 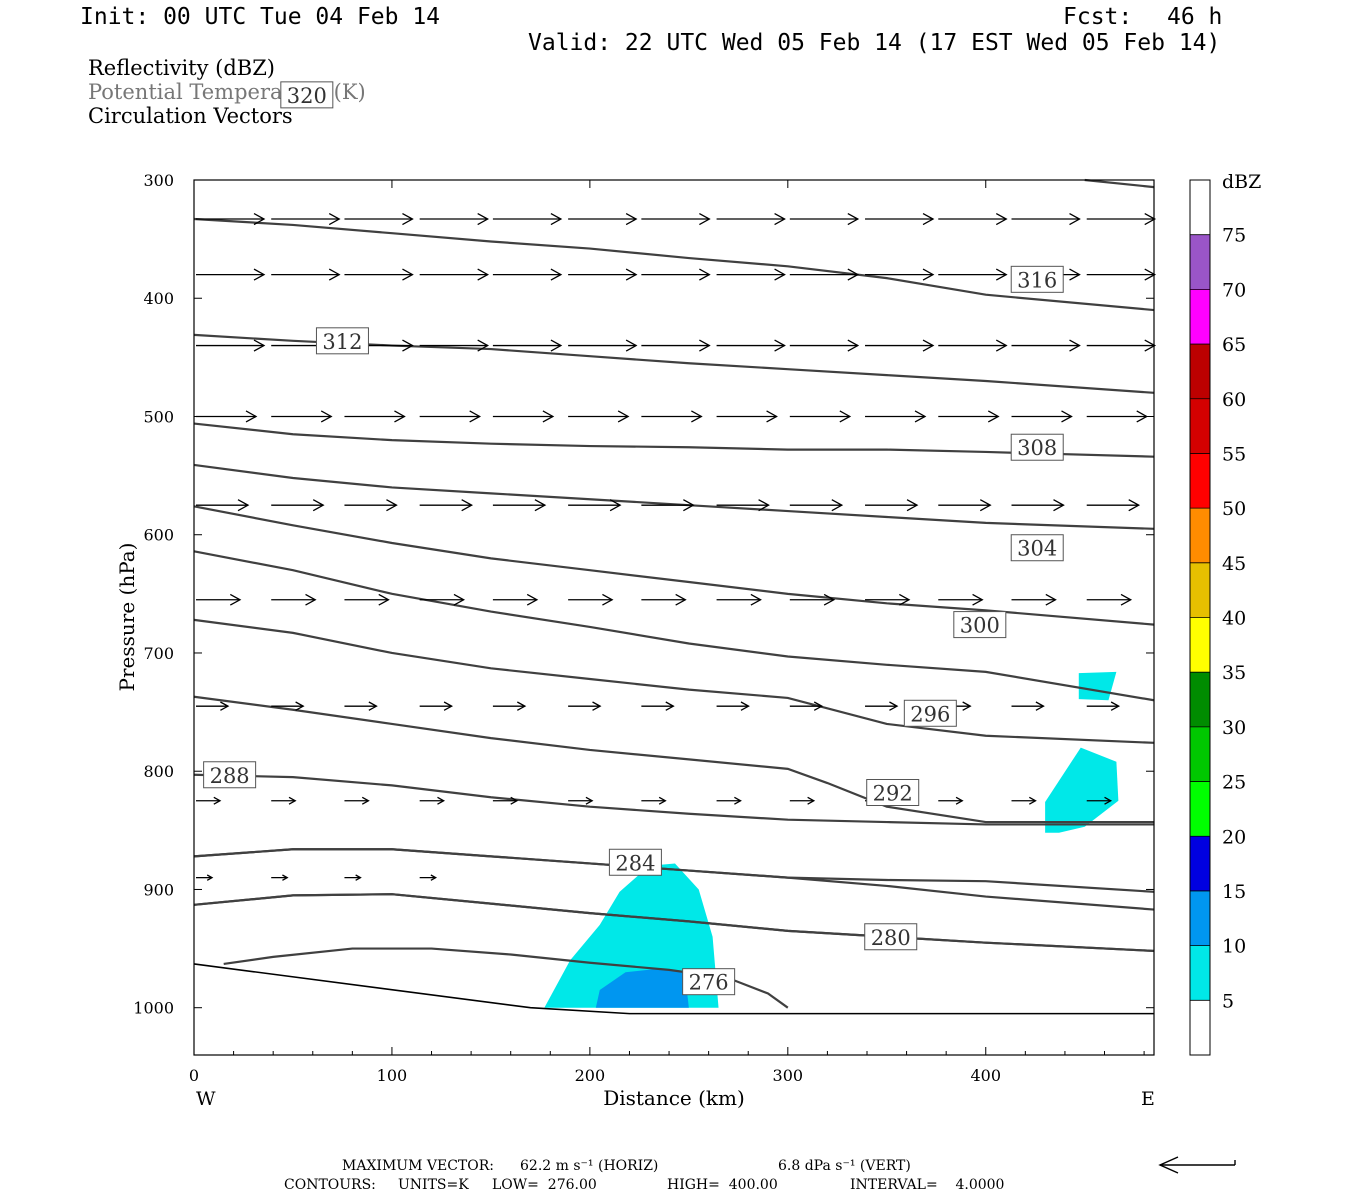 What do you see at coordinates (158, 298) in the screenshot?
I see `y-tick-label: 400` at bounding box center [158, 298].